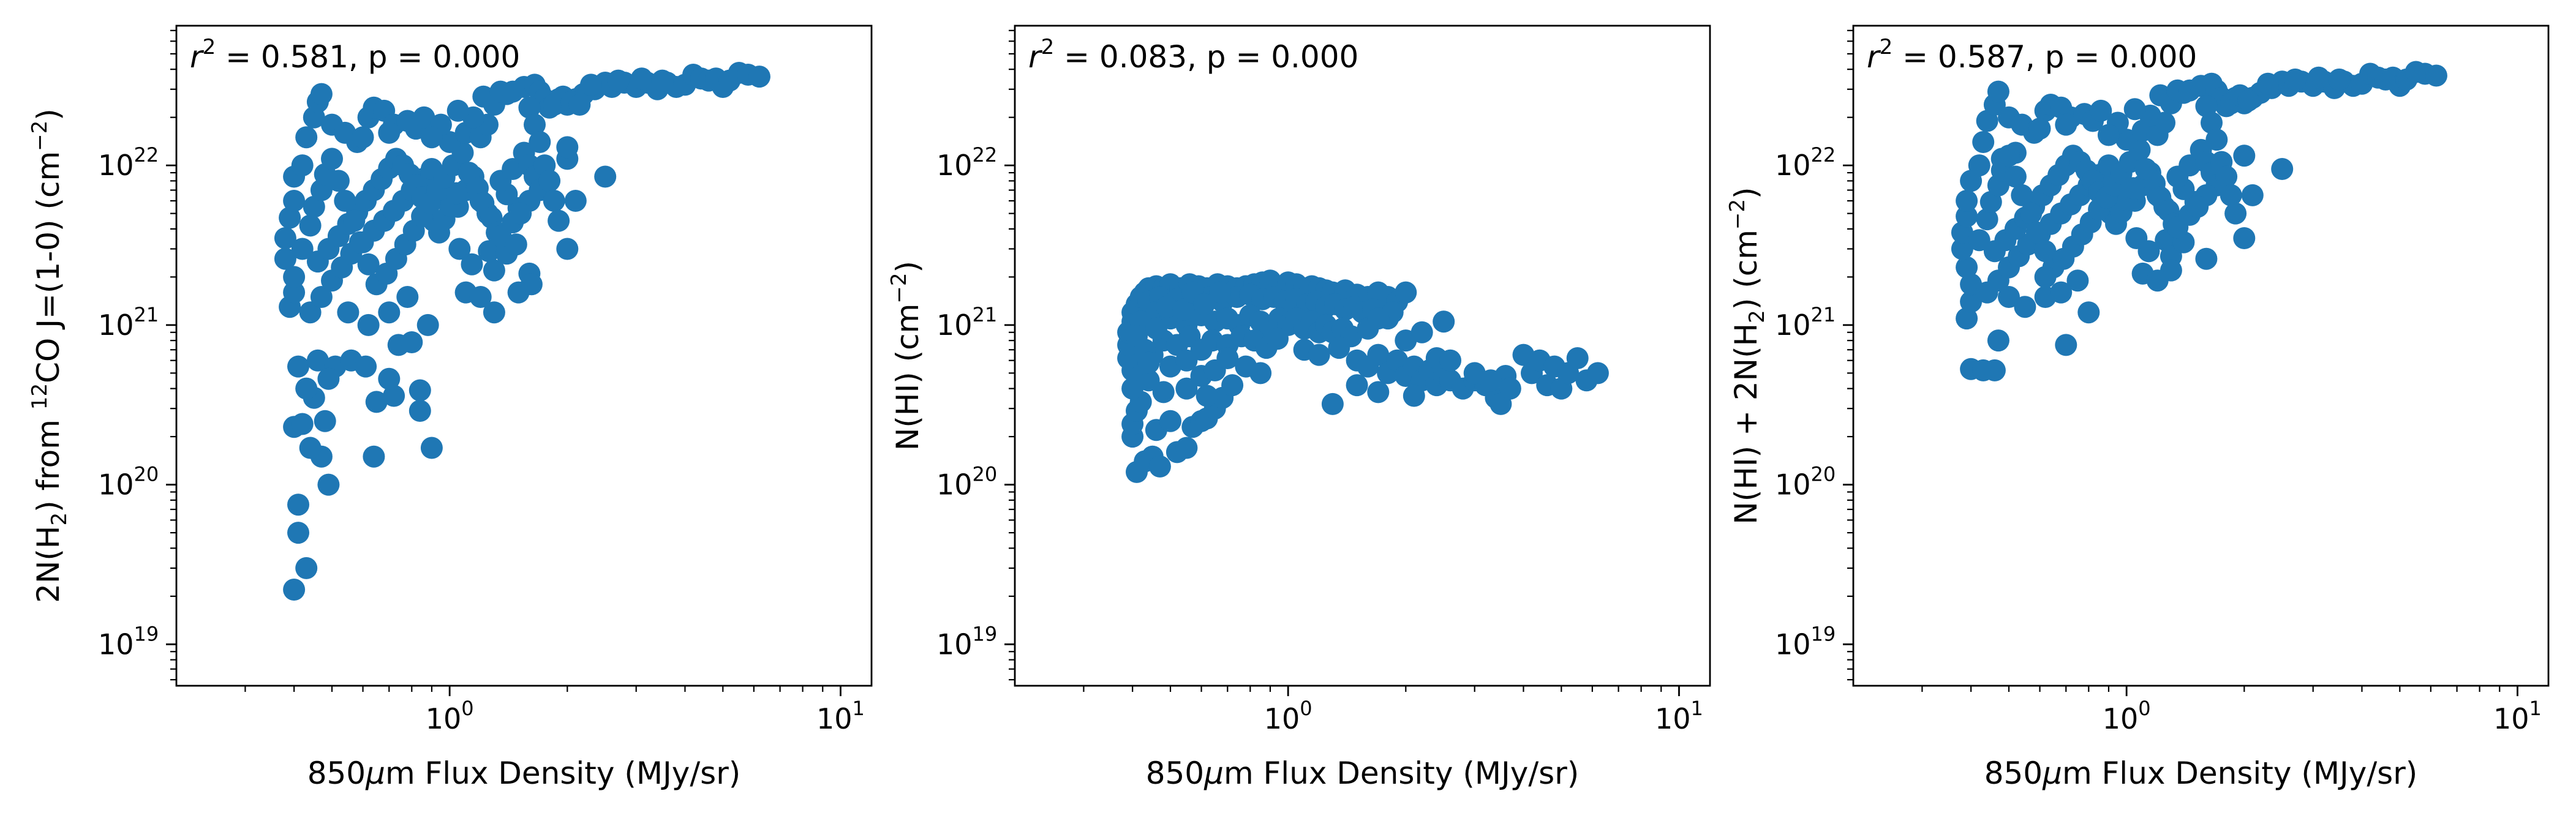 The height and width of the screenshot is (818, 2576). What do you see at coordinates (966, 322) in the screenshot?
I see `y-tick-label: 1021` at bounding box center [966, 322].